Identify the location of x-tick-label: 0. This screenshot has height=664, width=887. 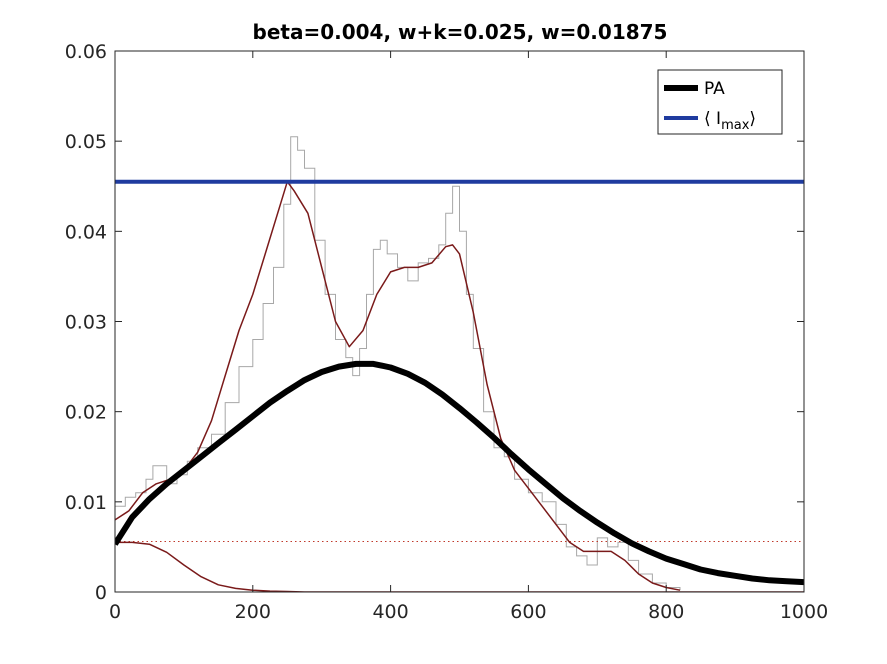
(115, 612).